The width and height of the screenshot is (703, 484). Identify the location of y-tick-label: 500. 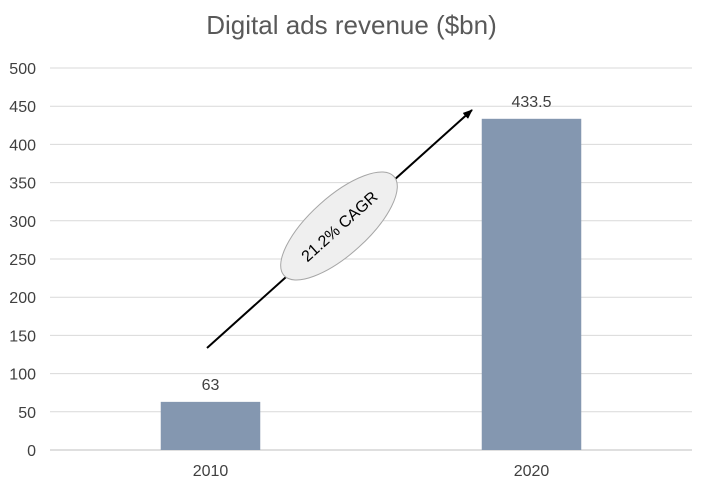
(22, 69).